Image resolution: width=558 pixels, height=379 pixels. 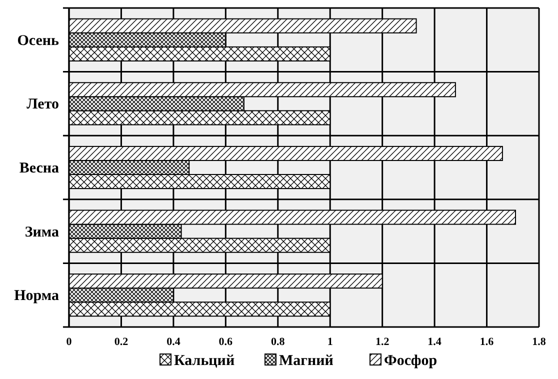 What do you see at coordinates (278, 342) in the screenshot?
I see `x-tick-label: 0.8` at bounding box center [278, 342].